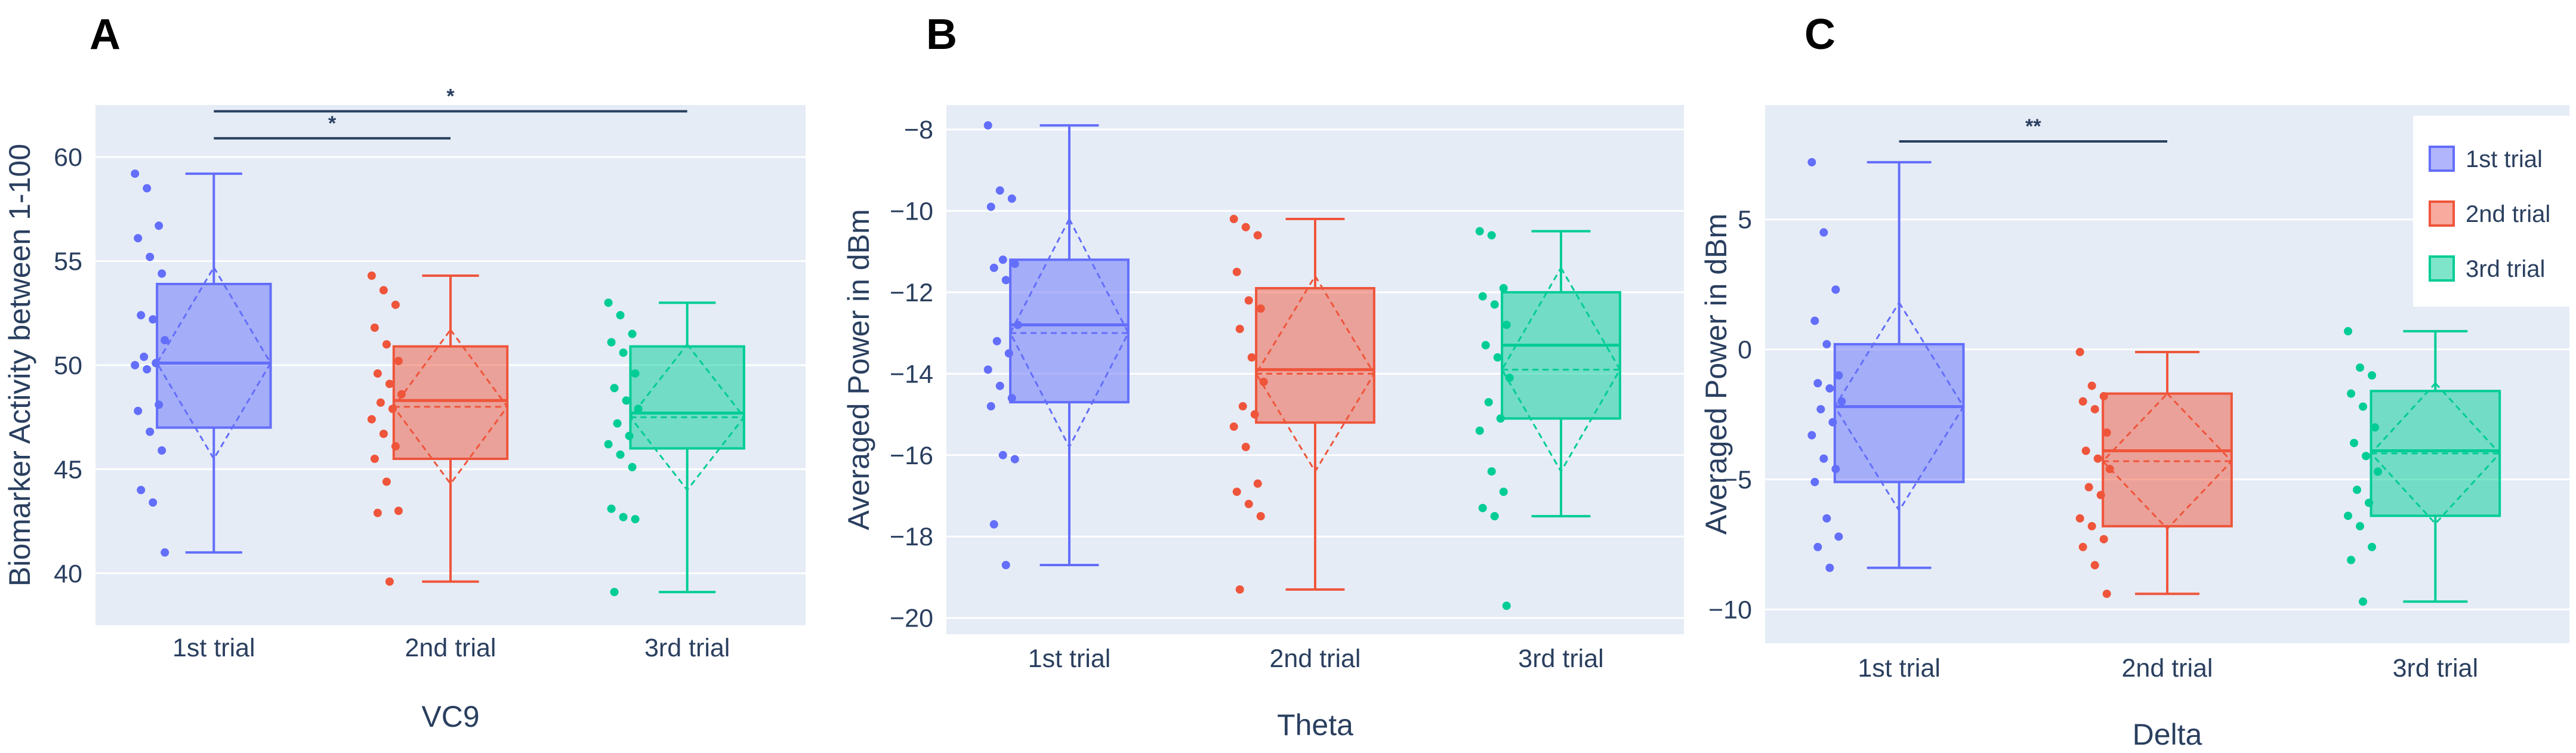  I want to click on y-axis-title: Averaged Power in dBm, so click(1716, 374).